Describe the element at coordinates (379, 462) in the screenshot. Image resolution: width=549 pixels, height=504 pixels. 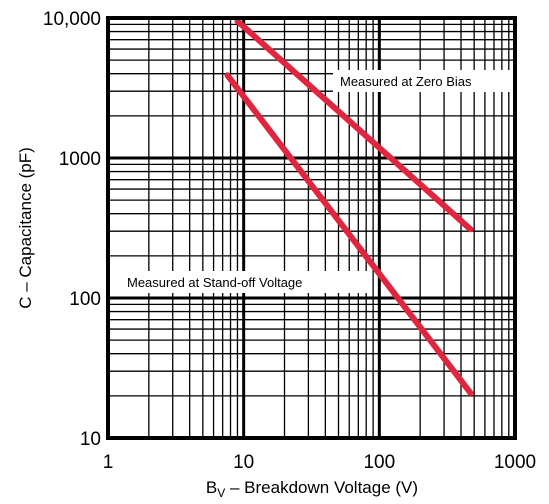
I see `x-tick-label: 100` at that location.